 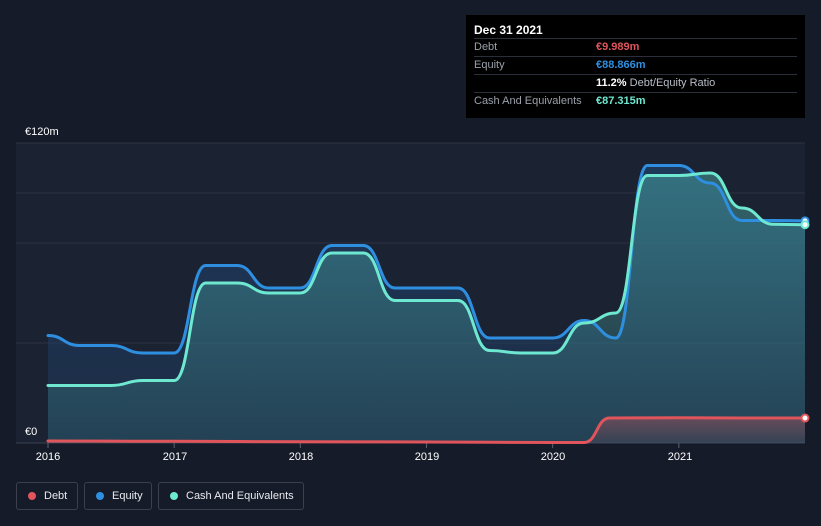 I want to click on debt-area, so click(x=426, y=430).